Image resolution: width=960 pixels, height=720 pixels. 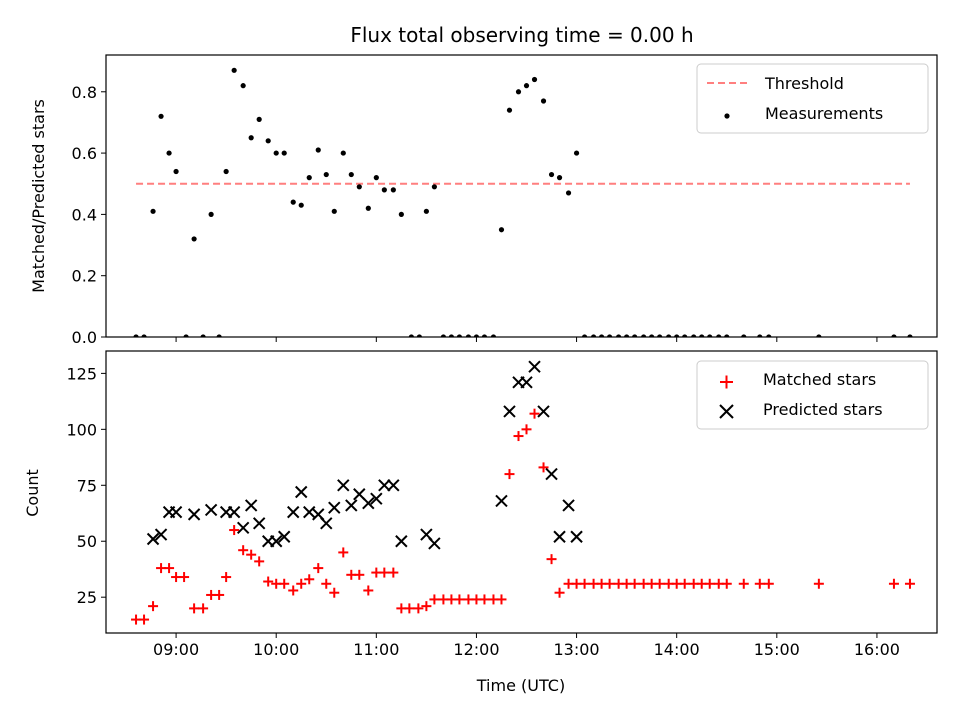 What do you see at coordinates (812, 395) in the screenshot?
I see `bottom-legend-box` at bounding box center [812, 395].